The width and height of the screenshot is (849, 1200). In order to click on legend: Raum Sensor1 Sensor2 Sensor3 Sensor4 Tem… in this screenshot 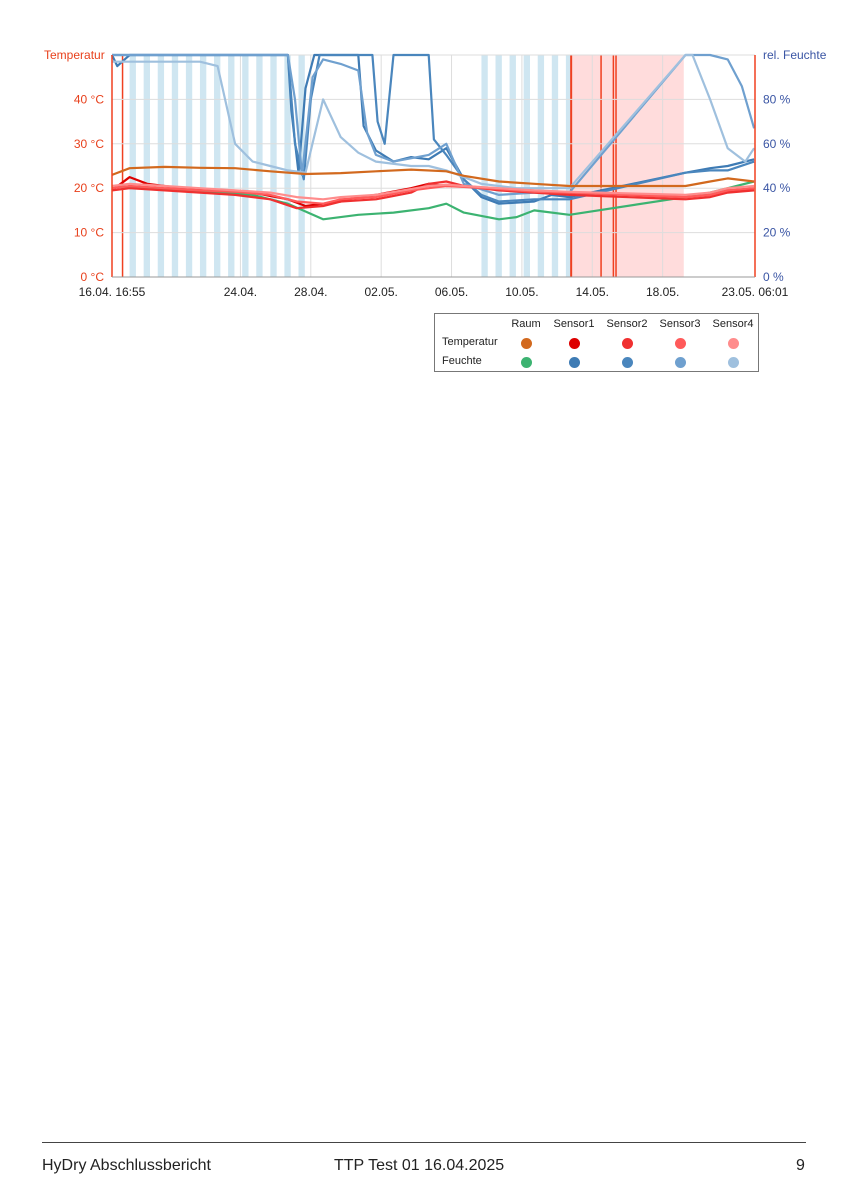, I will do `click(596, 342)`.